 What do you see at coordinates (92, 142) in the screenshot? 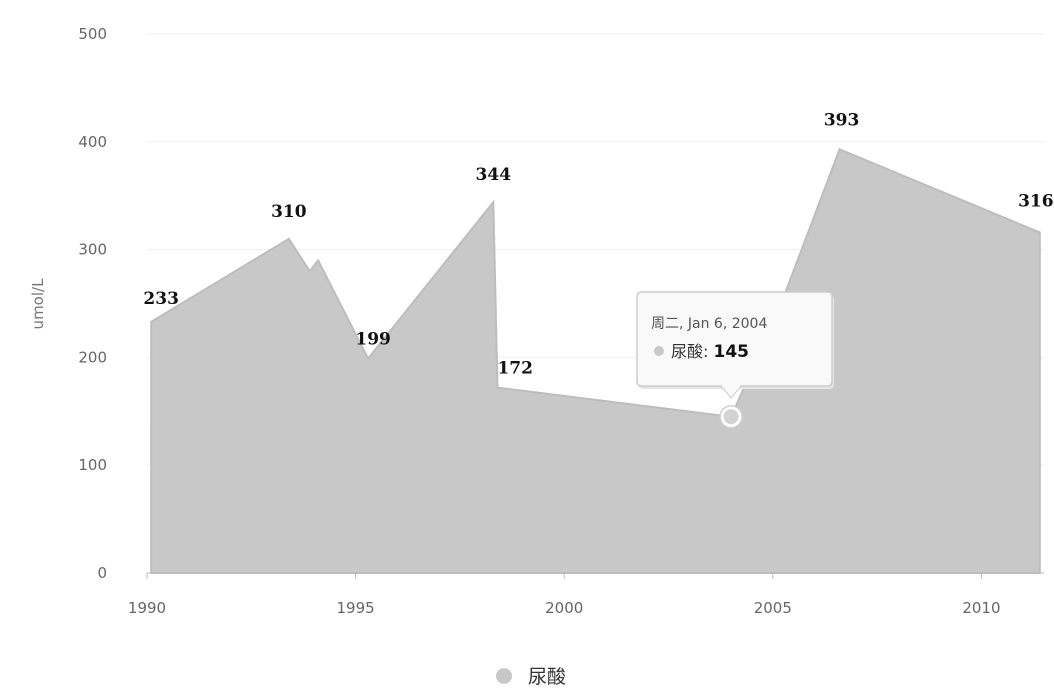
I see `y-tick-label: 400` at bounding box center [92, 142].